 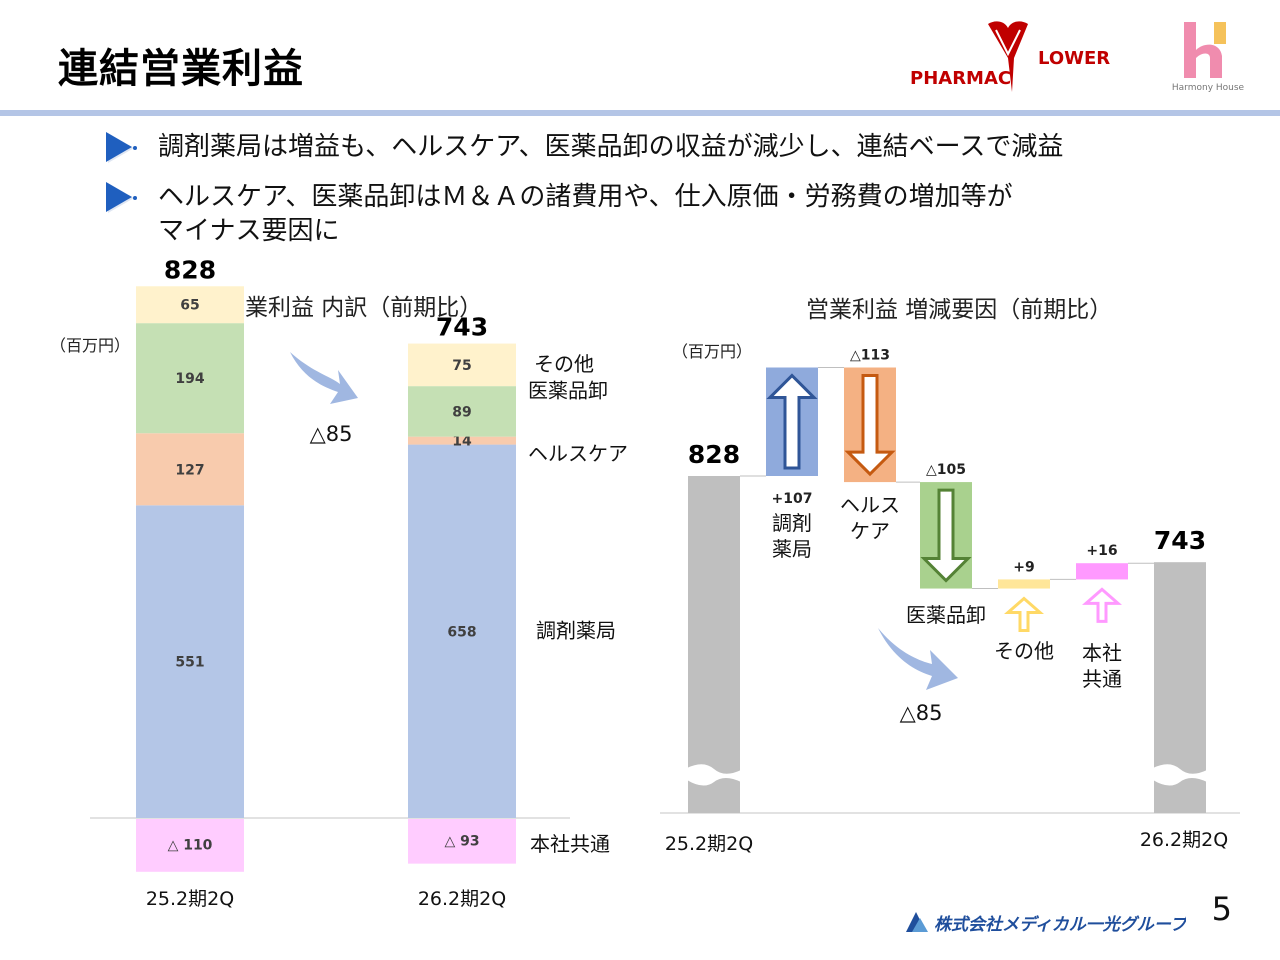 What do you see at coordinates (870, 356) in the screenshot?
I see `step-value-label: △113` at bounding box center [870, 356].